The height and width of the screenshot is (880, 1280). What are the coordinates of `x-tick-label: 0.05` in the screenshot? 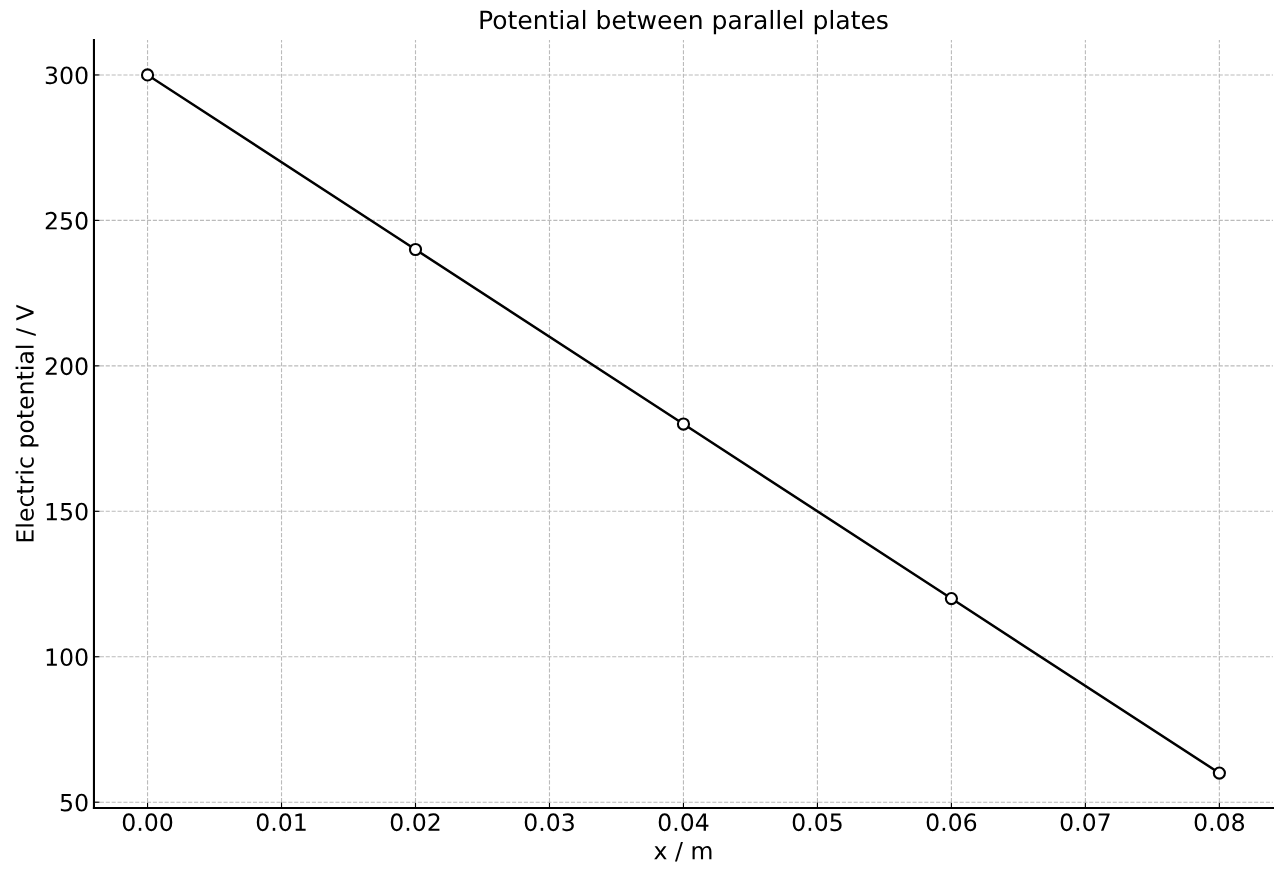 It's located at (817, 822).